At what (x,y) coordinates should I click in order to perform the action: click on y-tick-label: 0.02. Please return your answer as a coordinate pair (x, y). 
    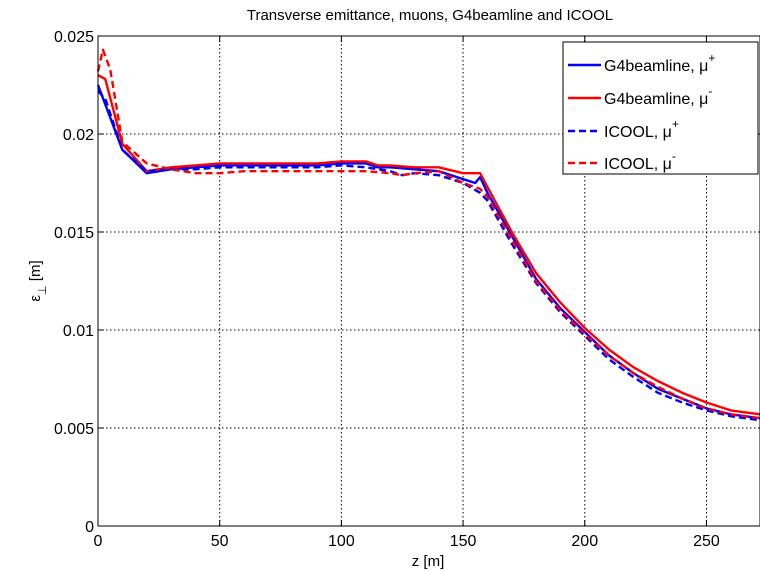
    Looking at the image, I should click on (78, 135).